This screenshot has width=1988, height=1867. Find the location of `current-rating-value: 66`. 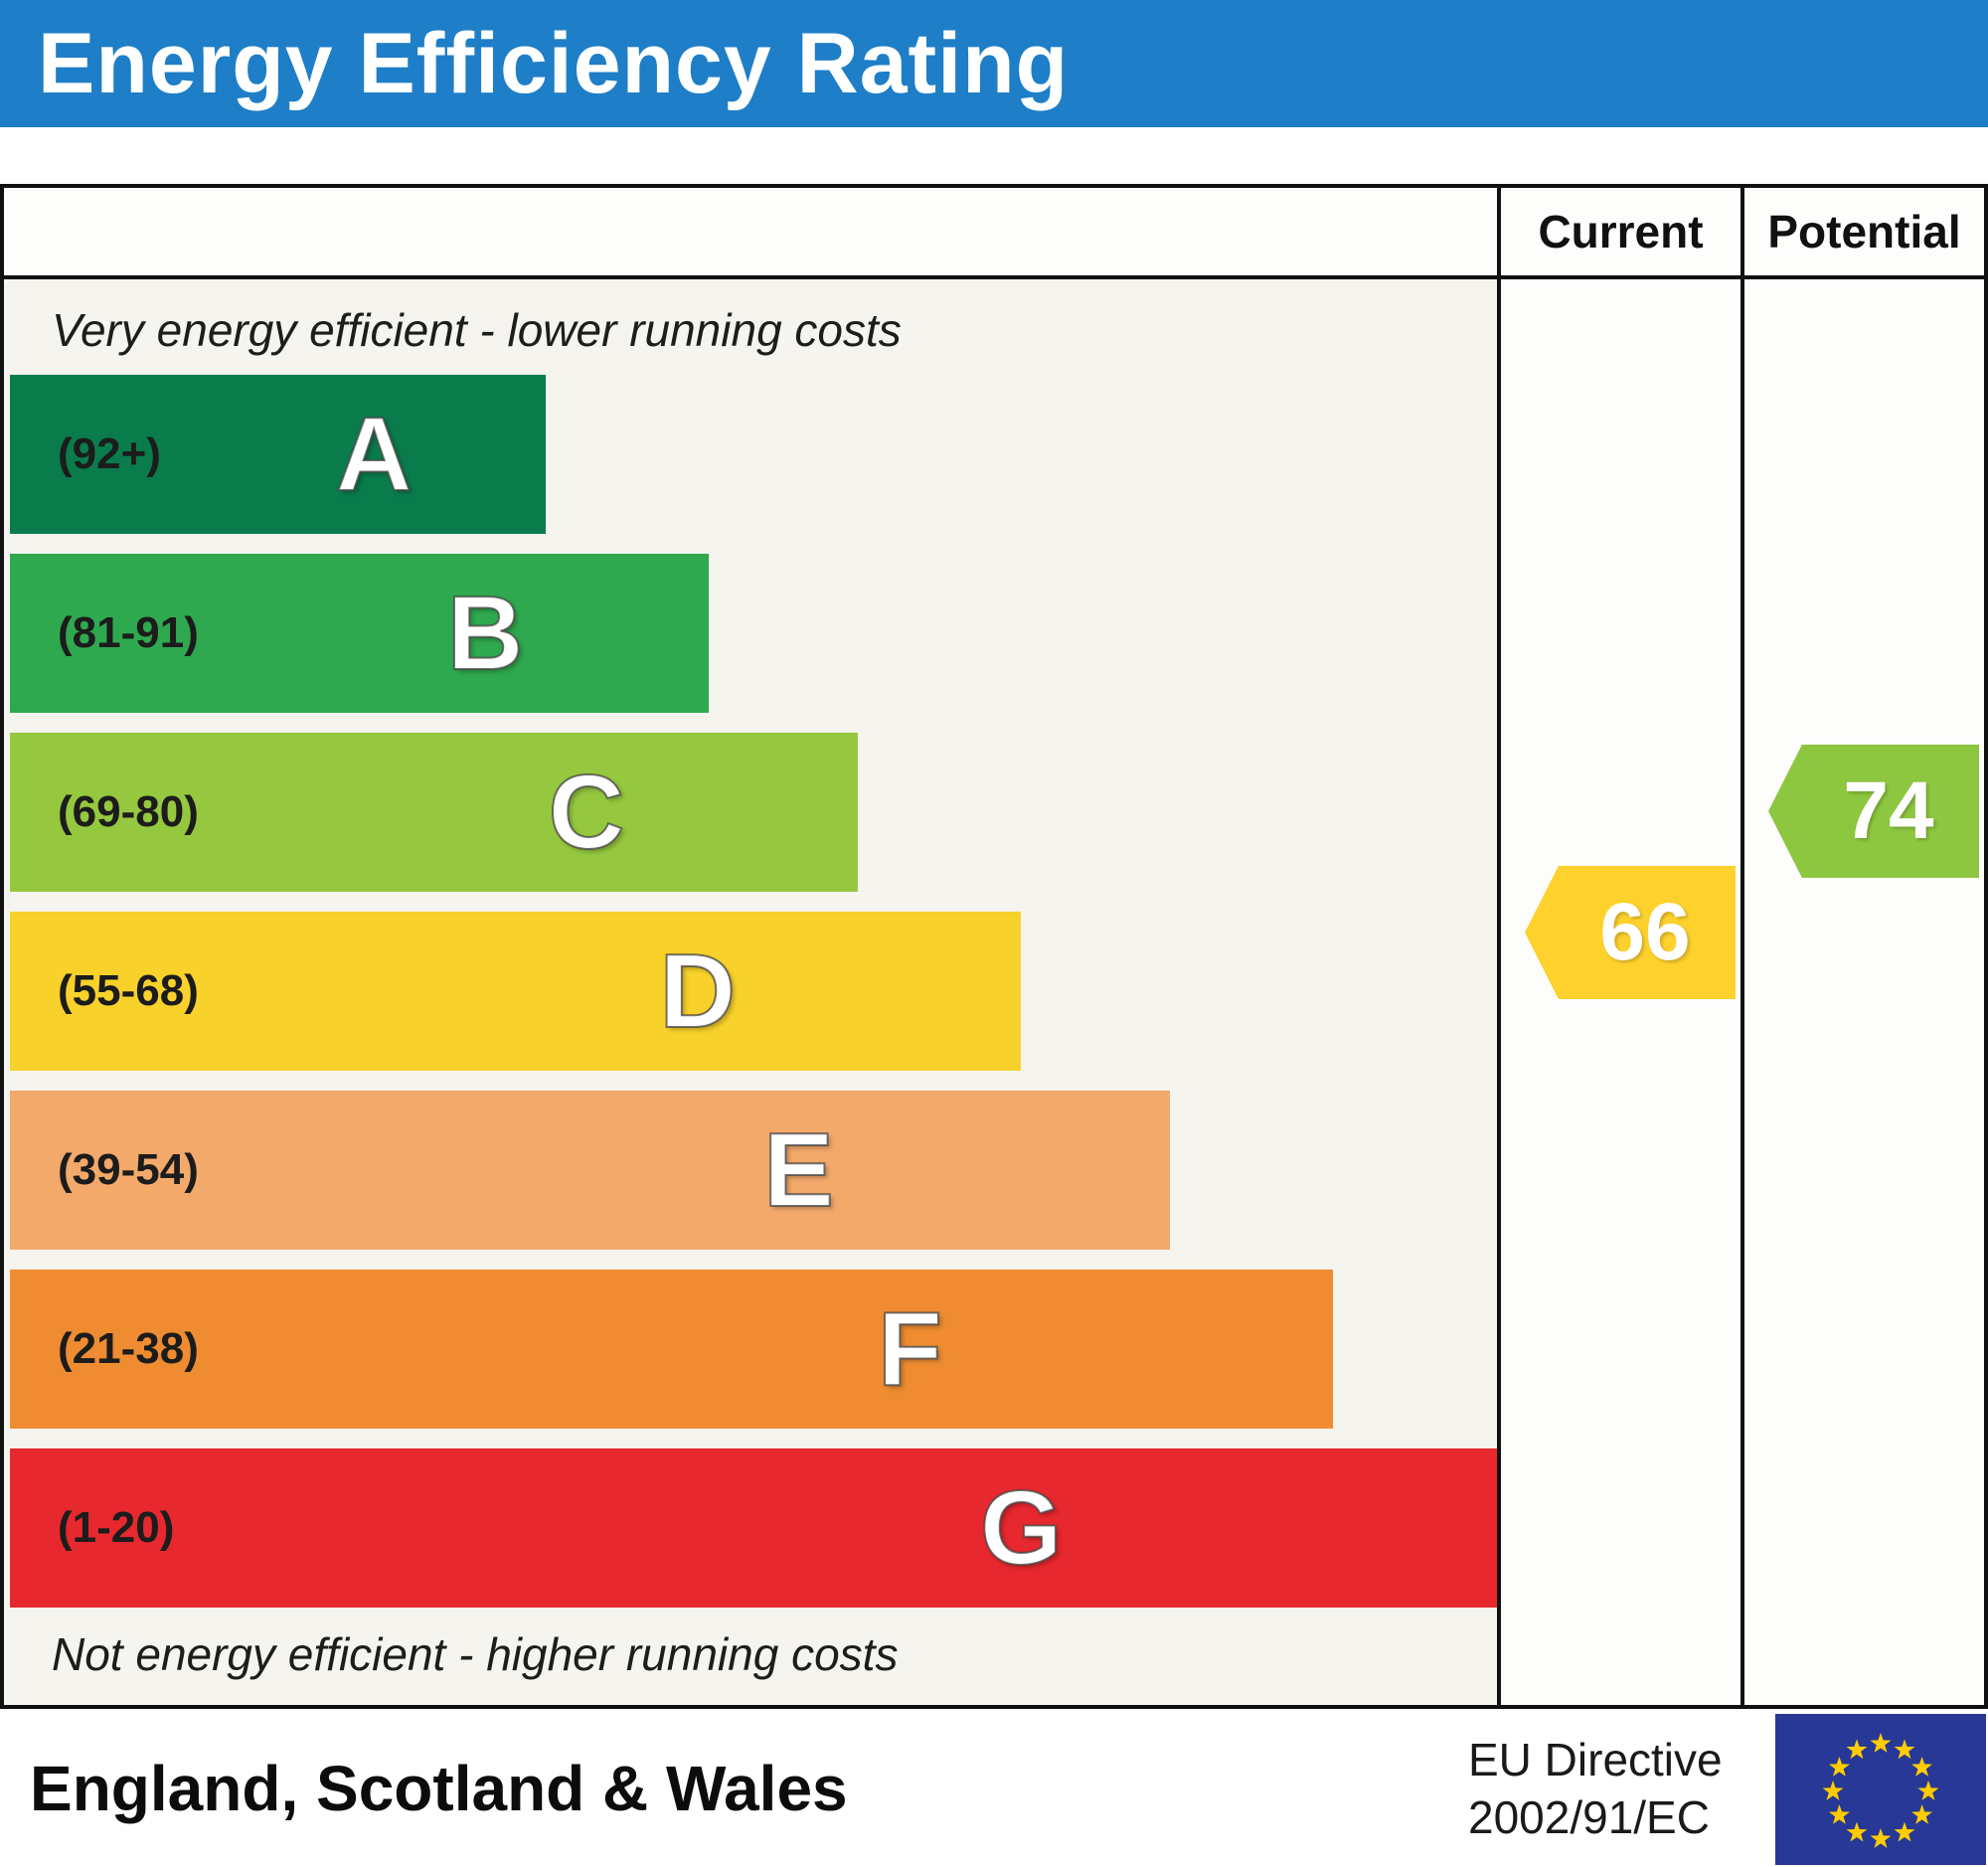

current-rating-value: 66 is located at coordinates (1645, 932).